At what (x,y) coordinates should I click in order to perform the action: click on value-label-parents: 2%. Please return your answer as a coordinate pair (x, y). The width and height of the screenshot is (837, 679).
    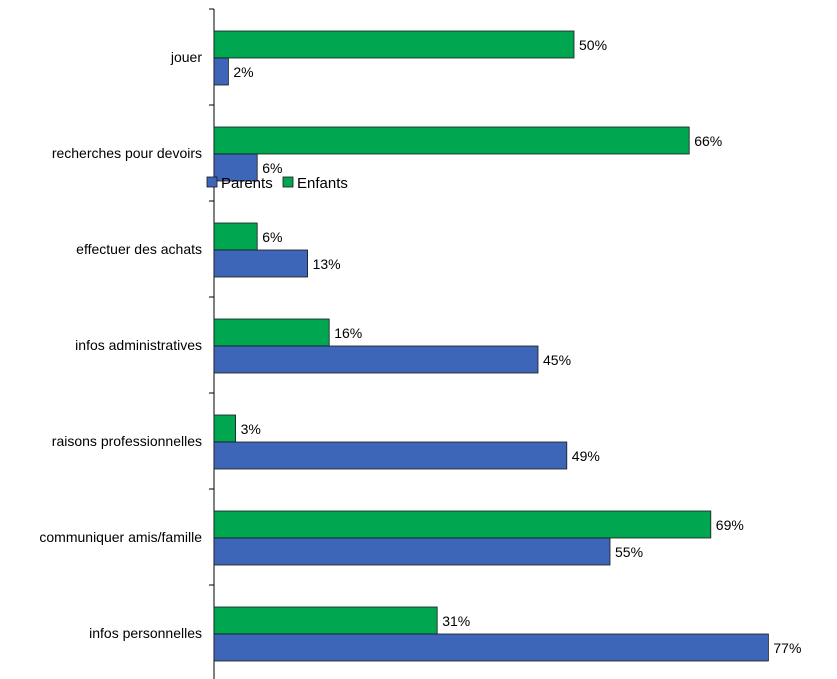
    Looking at the image, I should click on (243, 72).